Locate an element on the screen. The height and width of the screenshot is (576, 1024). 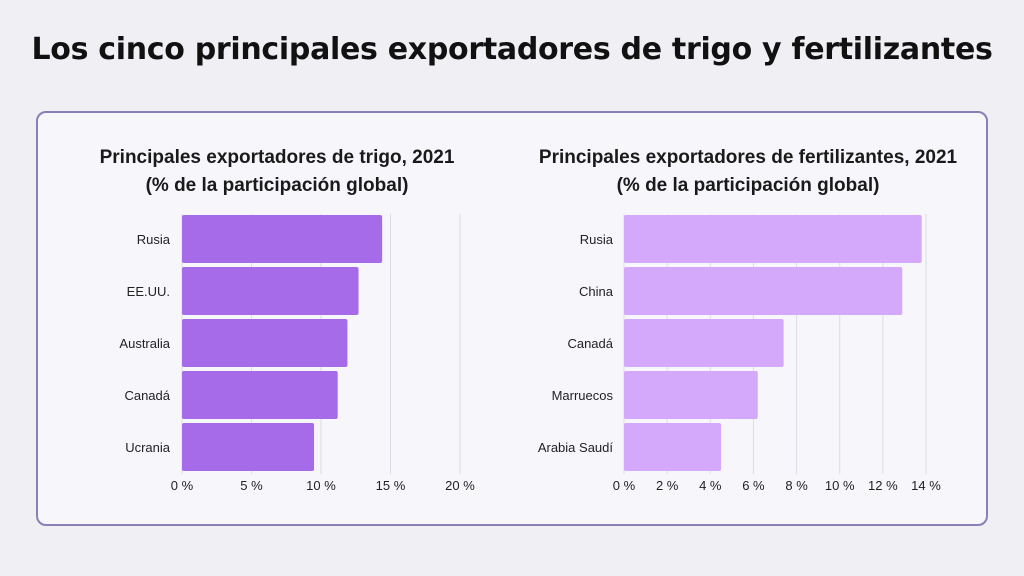
fertilizer-tick-label: 12 % is located at coordinates (883, 485).